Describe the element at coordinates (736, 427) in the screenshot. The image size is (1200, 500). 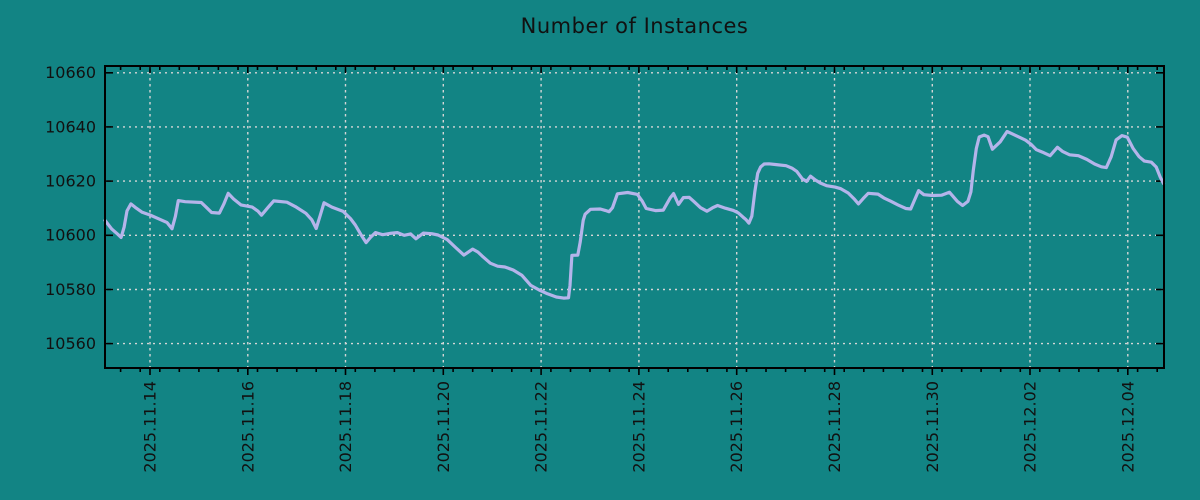
I see `x-tick-label: 2025.11.26` at that location.